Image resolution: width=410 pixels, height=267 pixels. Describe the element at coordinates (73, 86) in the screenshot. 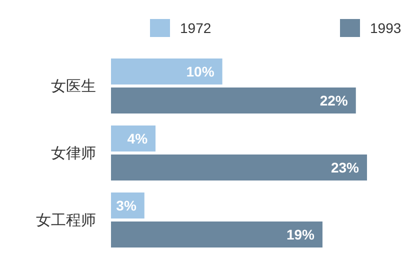

I see `y-tick-label: 女医生` at that location.